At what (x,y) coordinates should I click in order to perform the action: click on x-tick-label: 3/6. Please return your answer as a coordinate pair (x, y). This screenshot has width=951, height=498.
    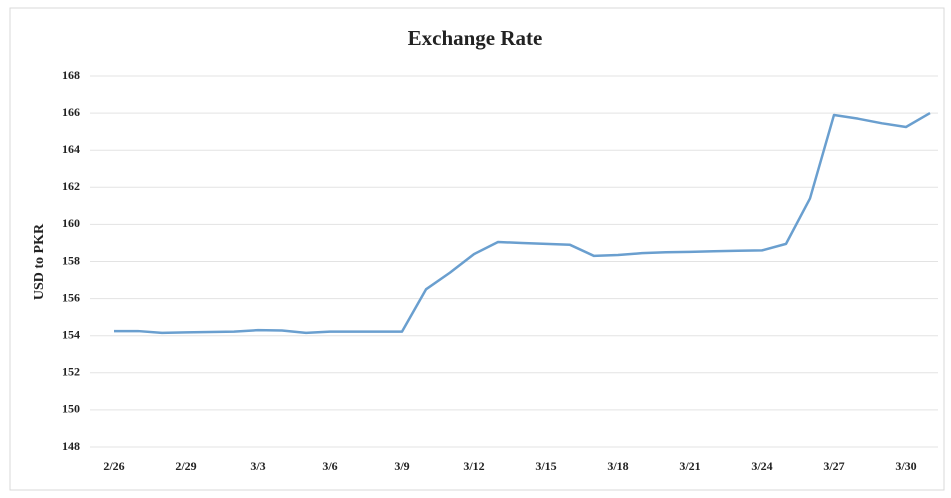
    Looking at the image, I should click on (329, 466).